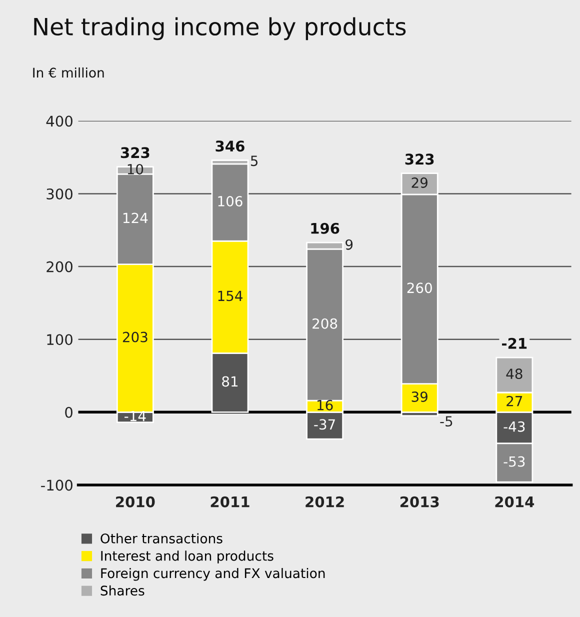  I want to click on data-label: 16, so click(325, 405).